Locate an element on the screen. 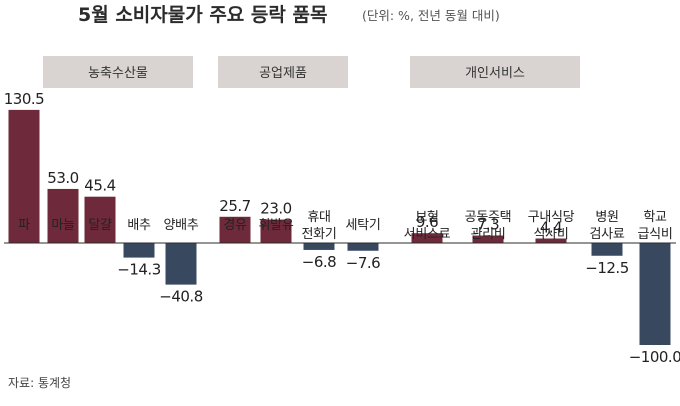  value-label: 7.3 is located at coordinates (488, 225).